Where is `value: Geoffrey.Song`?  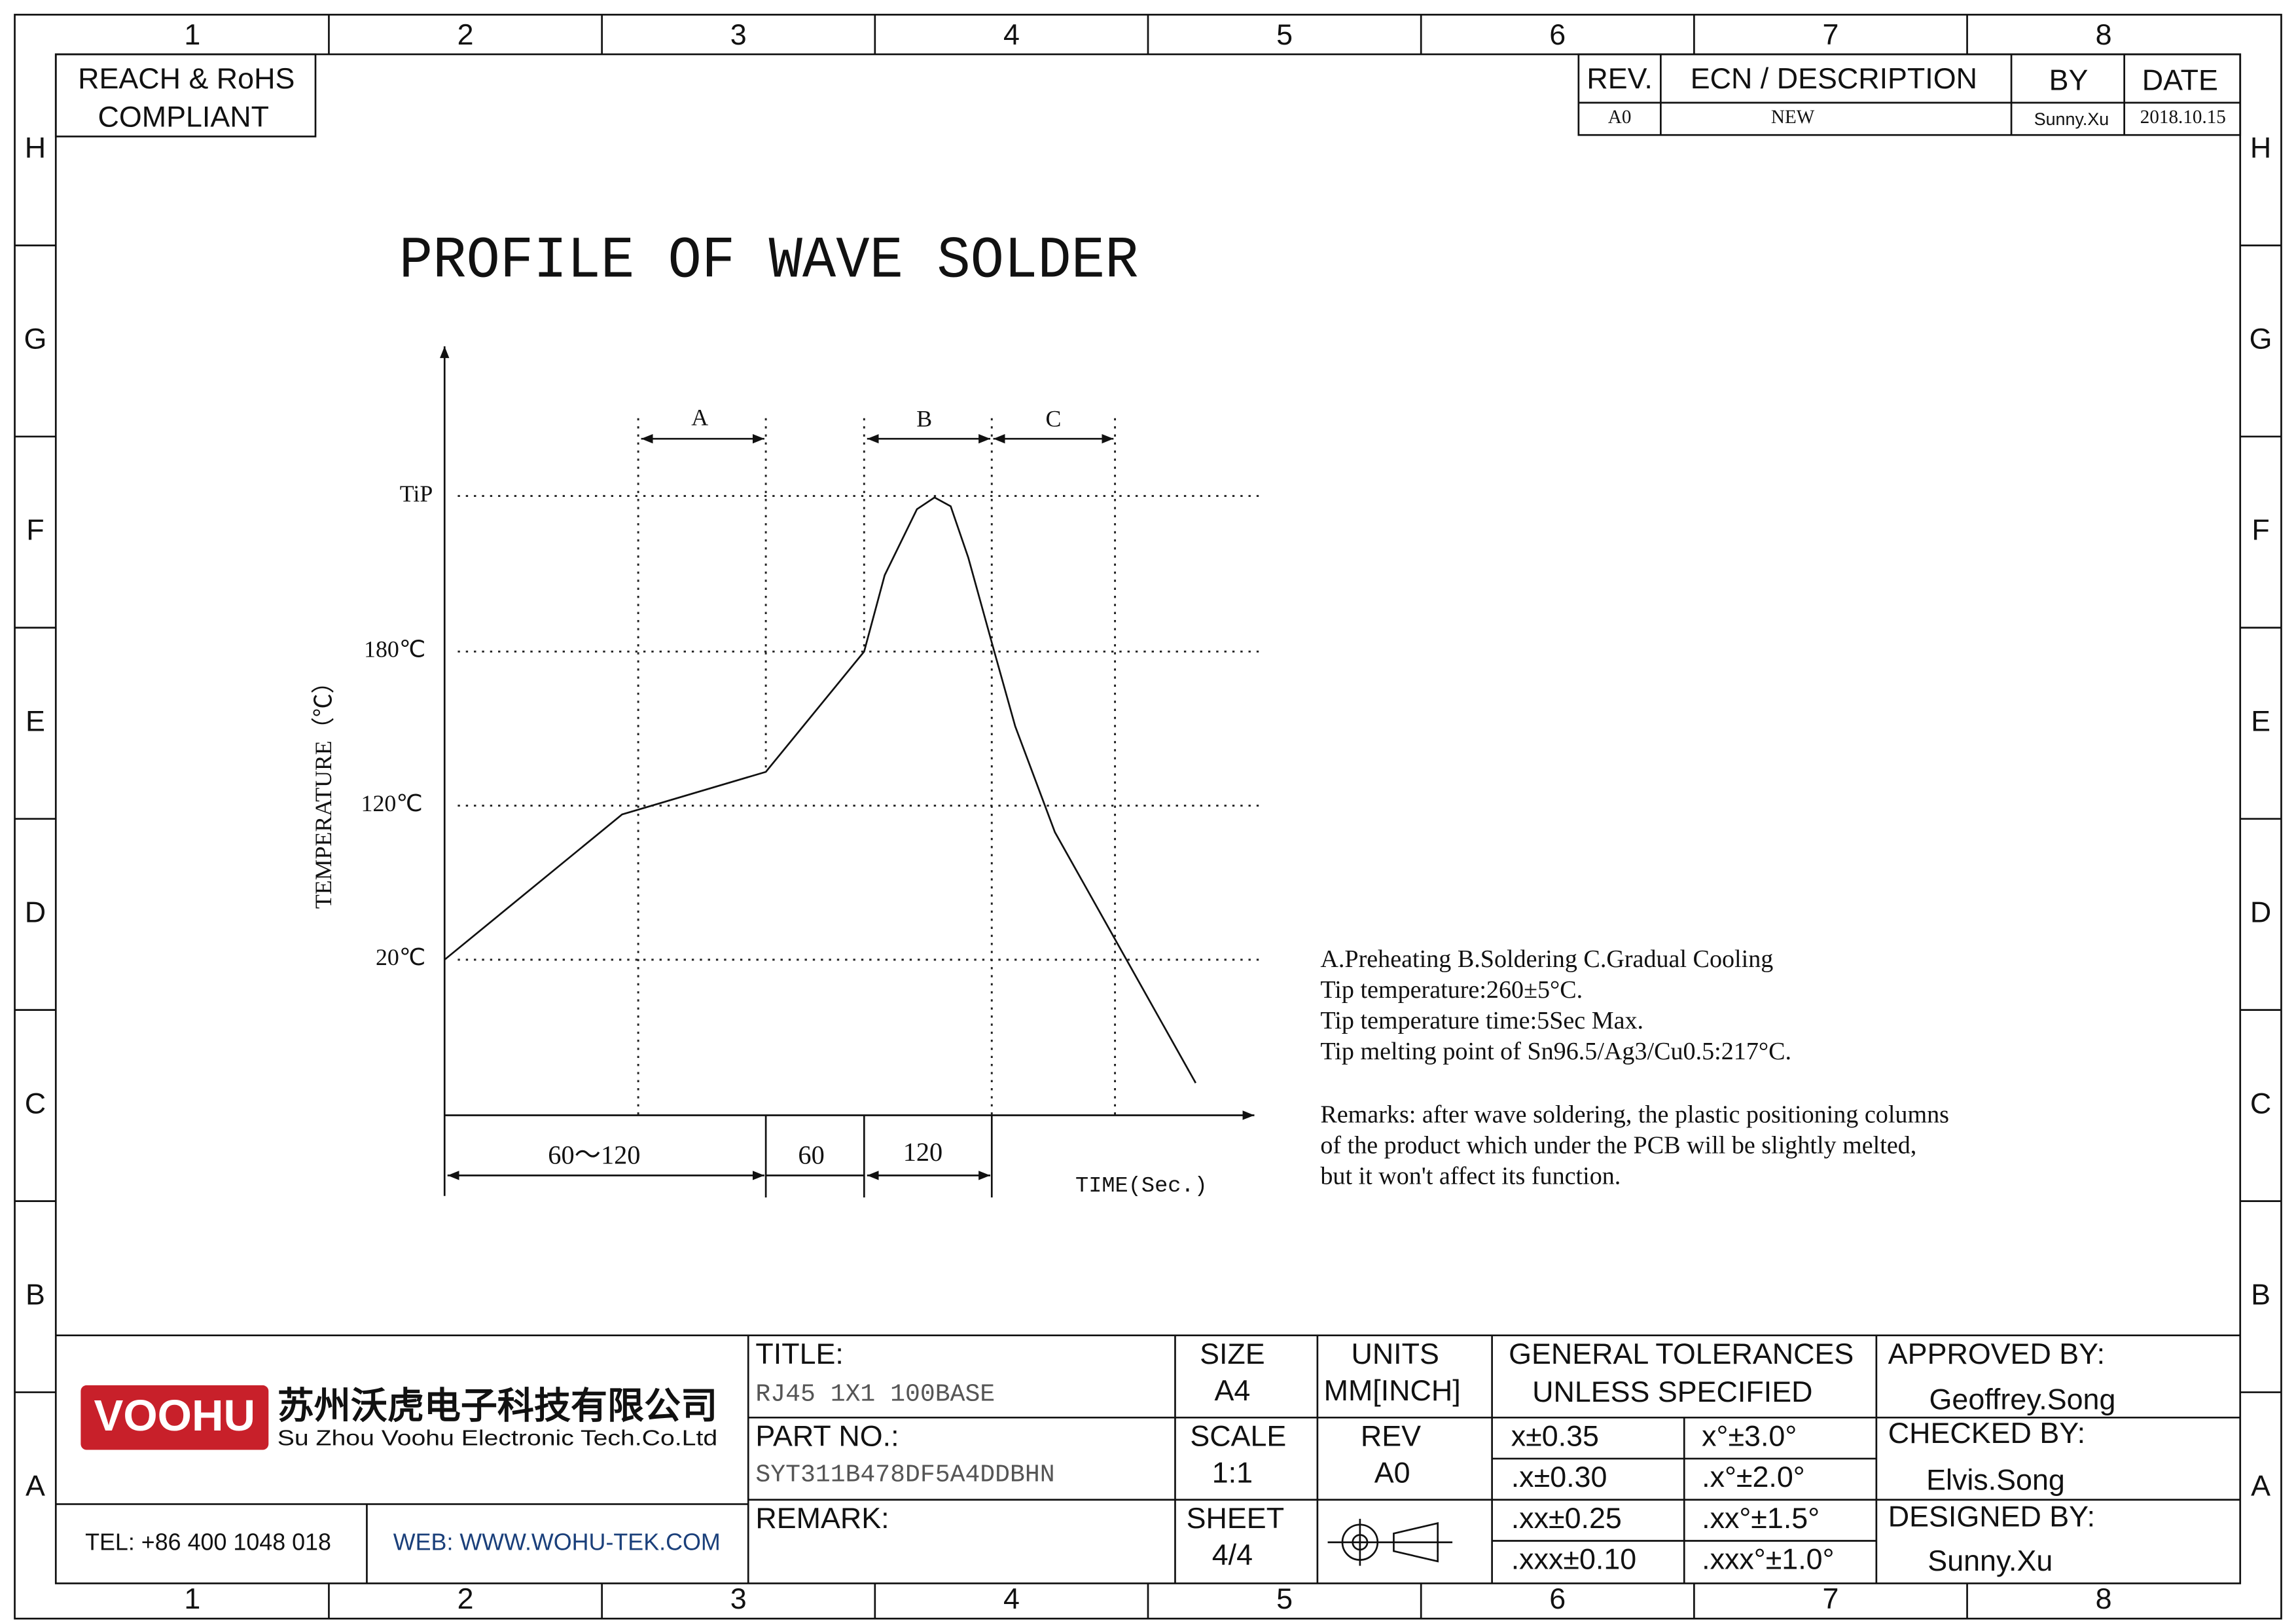 value: Geoffrey.Song is located at coordinates (2022, 1399).